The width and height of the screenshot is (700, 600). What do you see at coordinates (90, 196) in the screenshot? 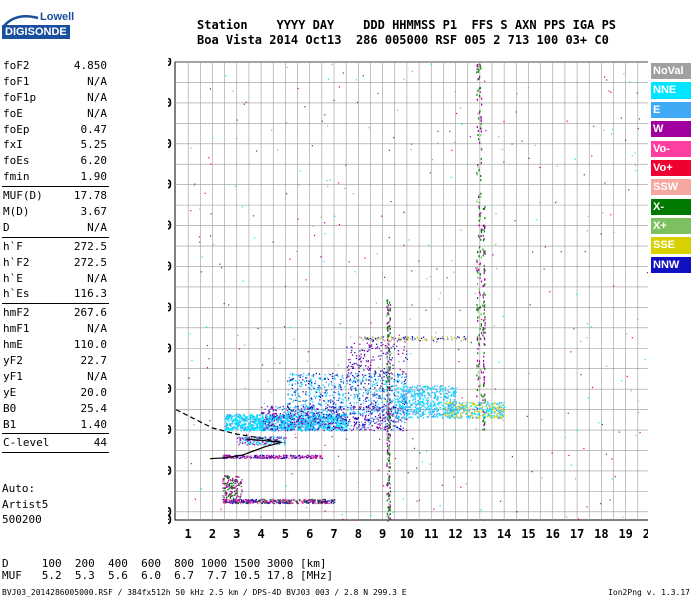
I see `param-value: 17.78` at bounding box center [90, 196].